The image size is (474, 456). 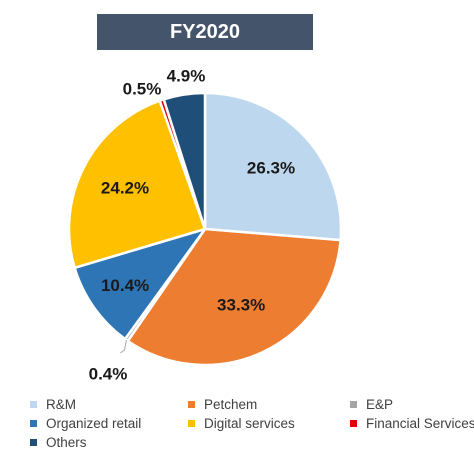 What do you see at coordinates (94, 423) in the screenshot?
I see `legend-label: Organized retail` at bounding box center [94, 423].